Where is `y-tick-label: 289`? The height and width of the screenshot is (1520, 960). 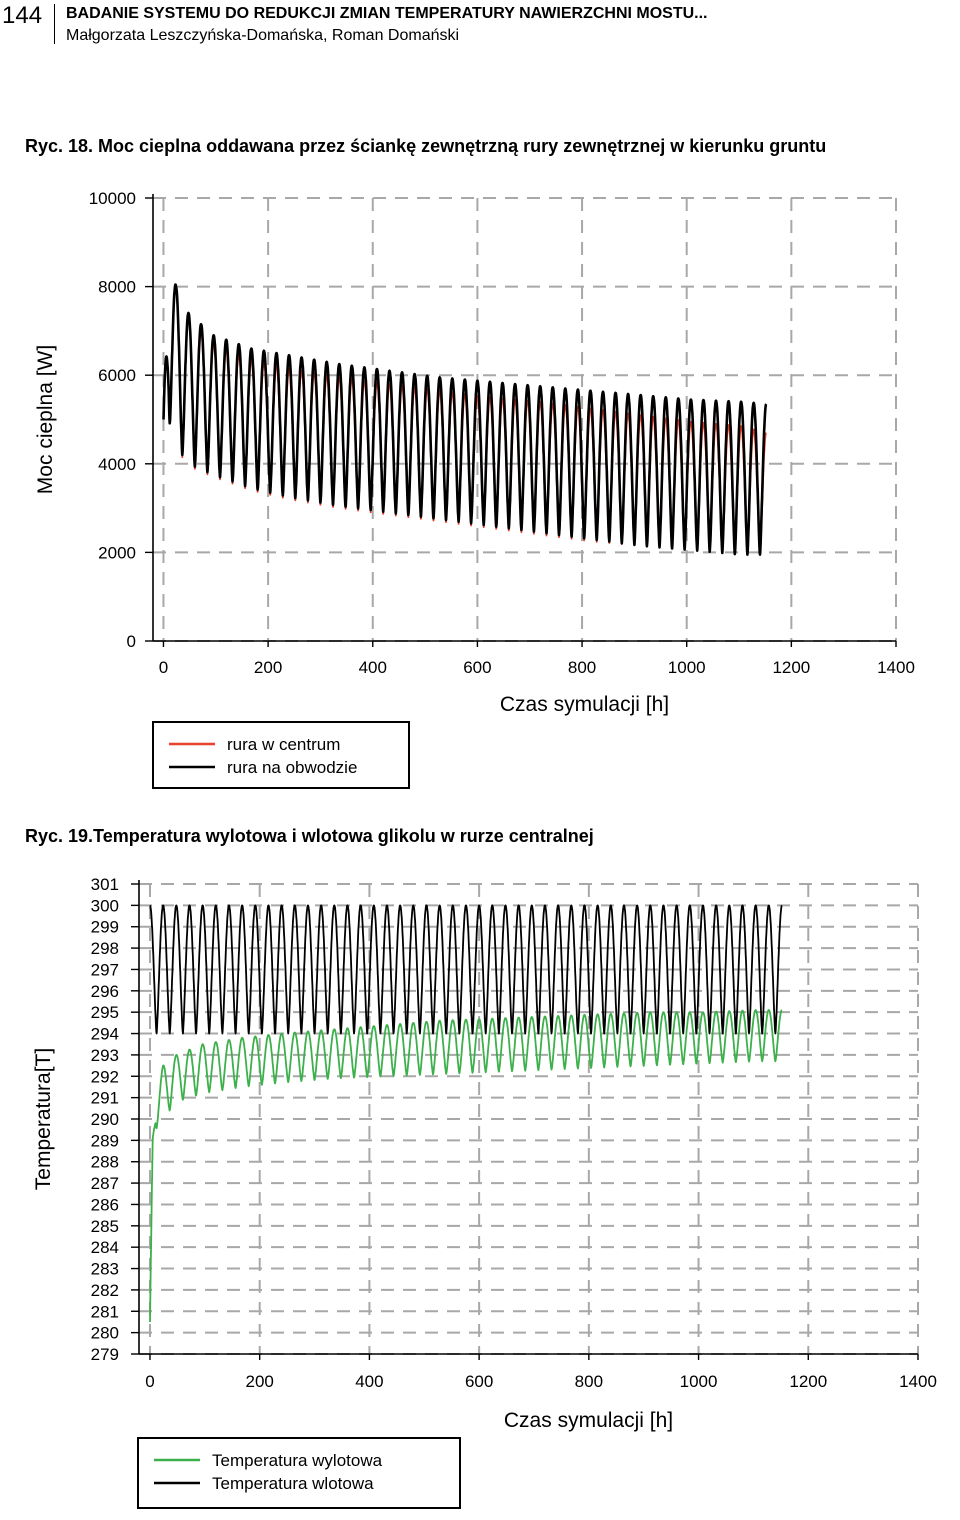 y-tick-label: 289 is located at coordinates (105, 1140).